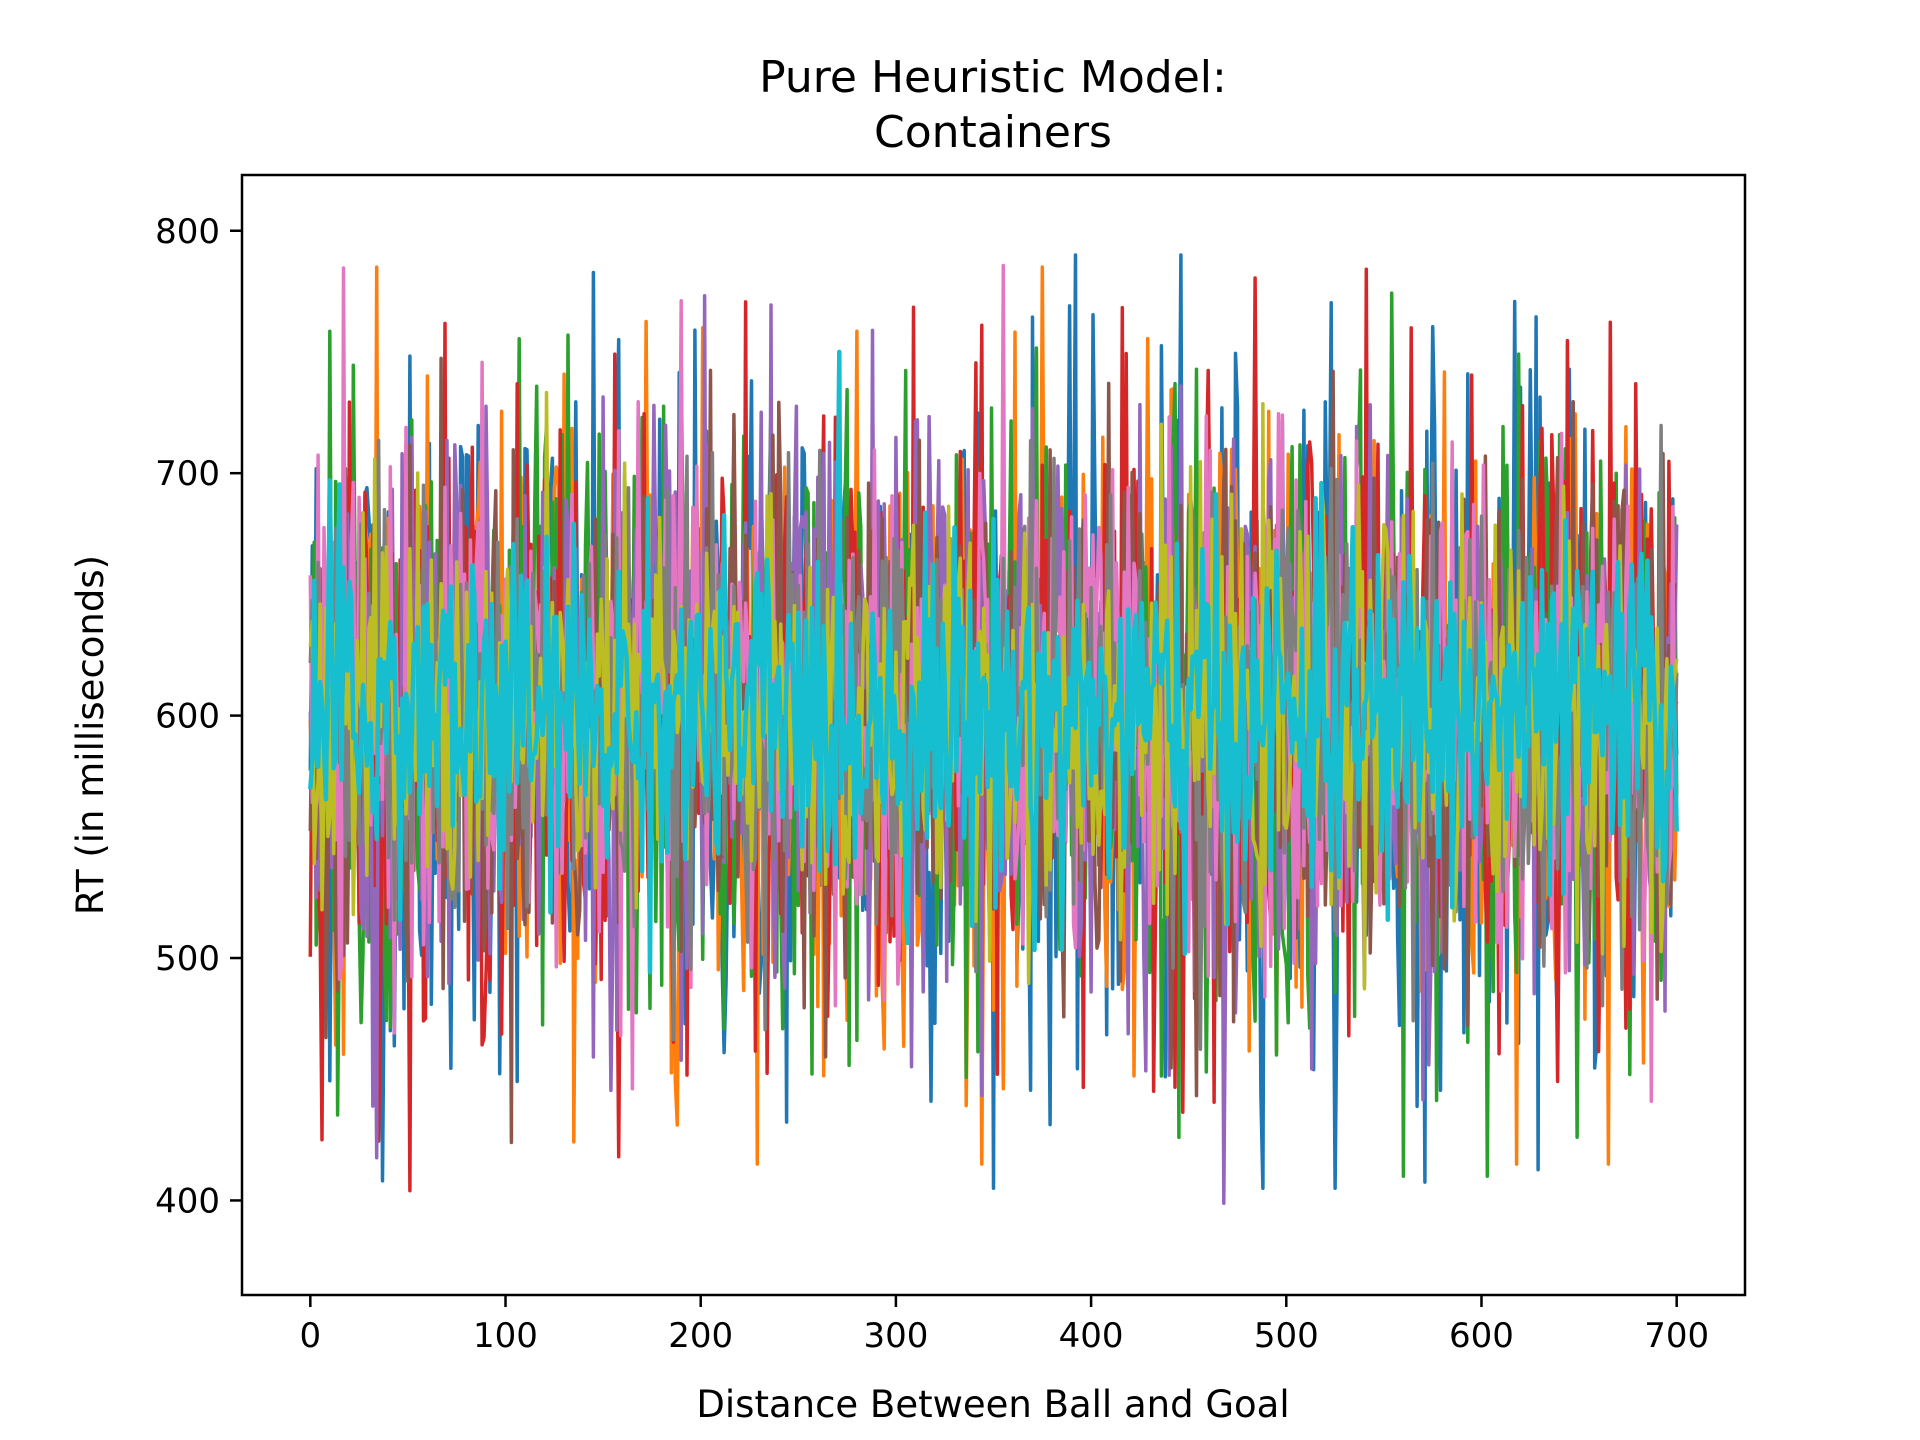  What do you see at coordinates (993, 77) in the screenshot?
I see `chart-title-line-1: Pure Heuristic Model:` at bounding box center [993, 77].